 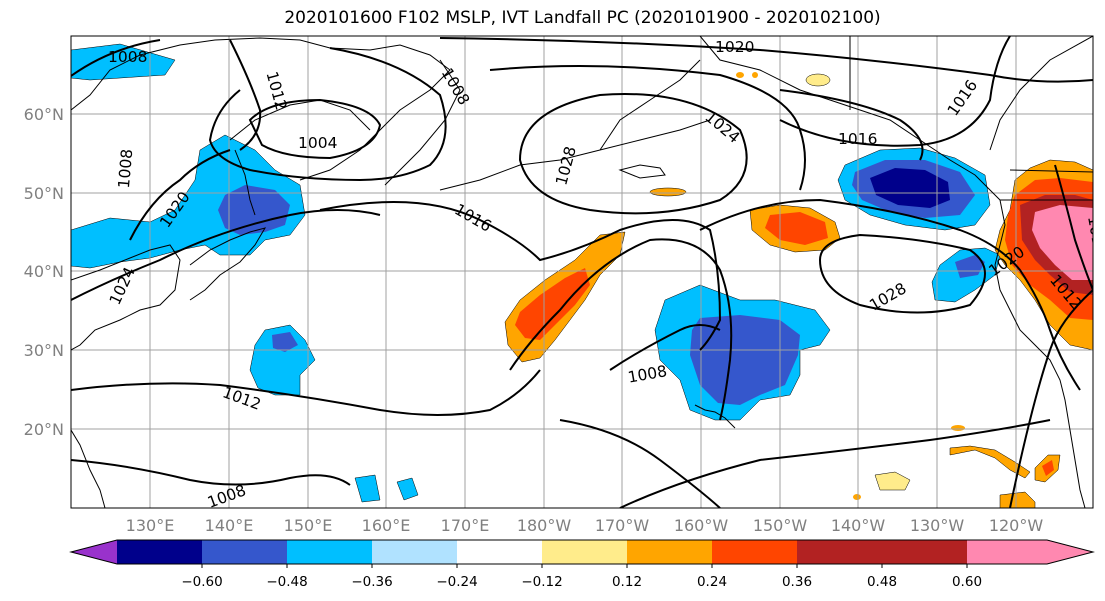 What do you see at coordinates (552, 304) in the screenshot?
I see `ivt-positive-core-central` at bounding box center [552, 304].